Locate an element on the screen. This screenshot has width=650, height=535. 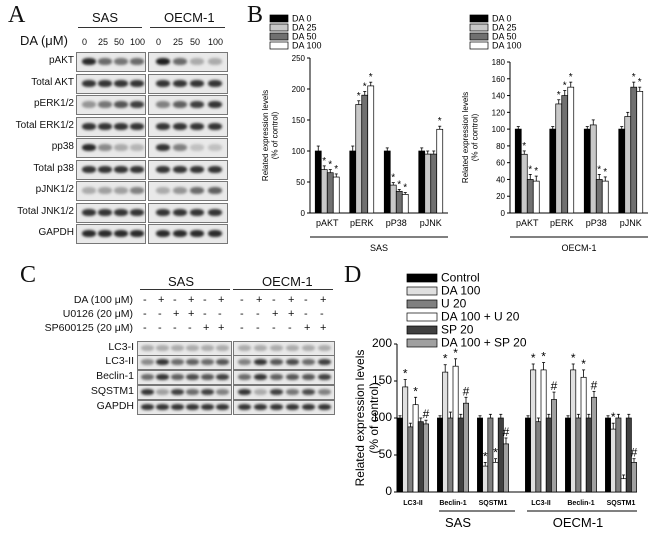
y-axis-label-line: Related expression levels is located at coordinates (360, 418).